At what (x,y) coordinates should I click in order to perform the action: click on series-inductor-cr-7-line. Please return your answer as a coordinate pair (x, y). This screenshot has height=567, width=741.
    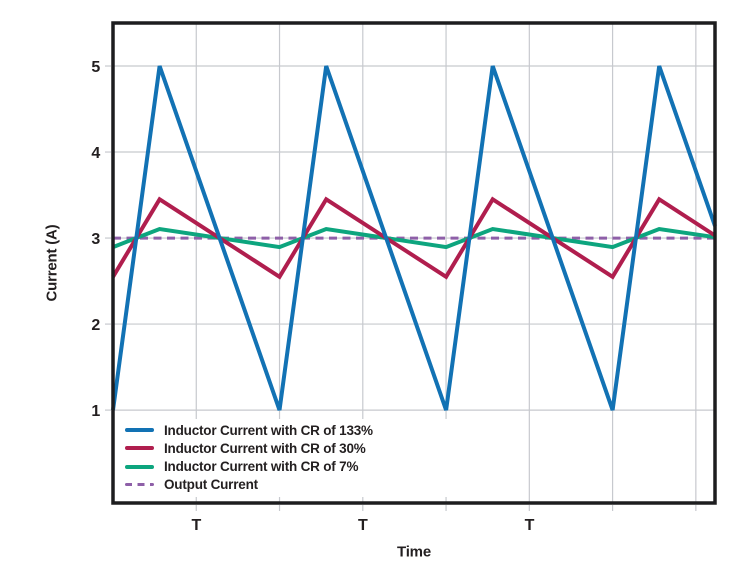
    Looking at the image, I should click on (414, 238).